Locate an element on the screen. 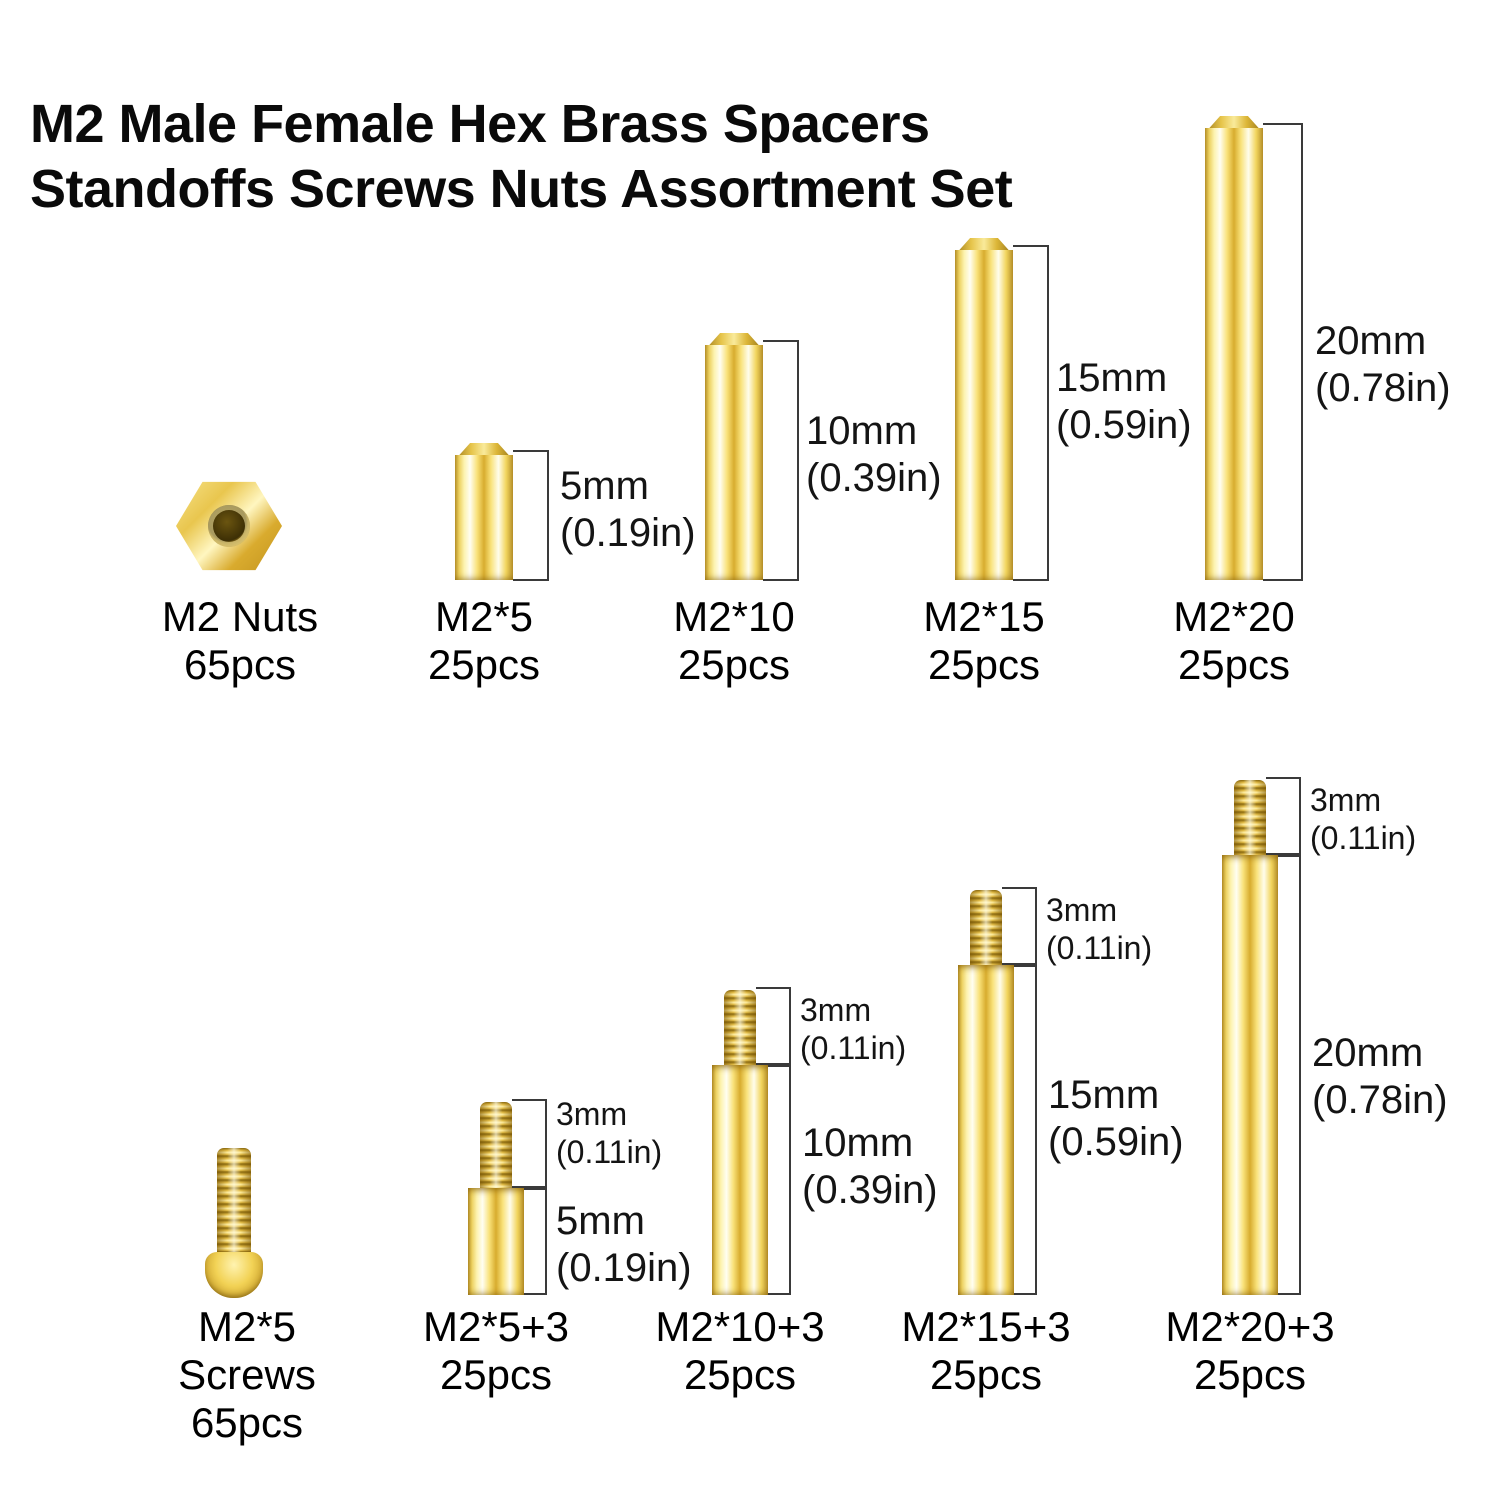 The height and width of the screenshot is (1500, 1500). item-label-m2x5p3: M2*5+3 25pcs is located at coordinates (496, 1351).